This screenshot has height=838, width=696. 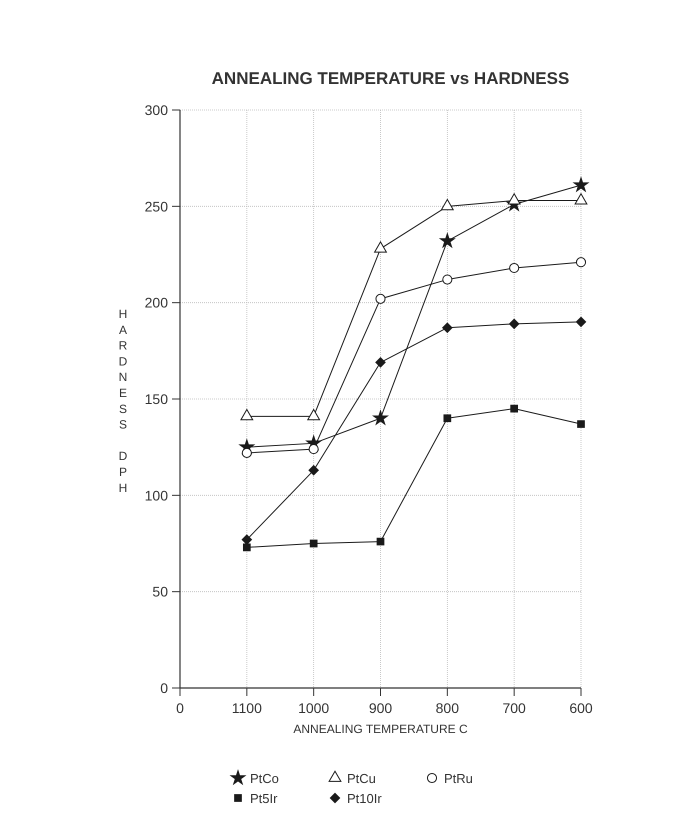 What do you see at coordinates (581, 708) in the screenshot?
I see `x-tick-label: 600` at bounding box center [581, 708].